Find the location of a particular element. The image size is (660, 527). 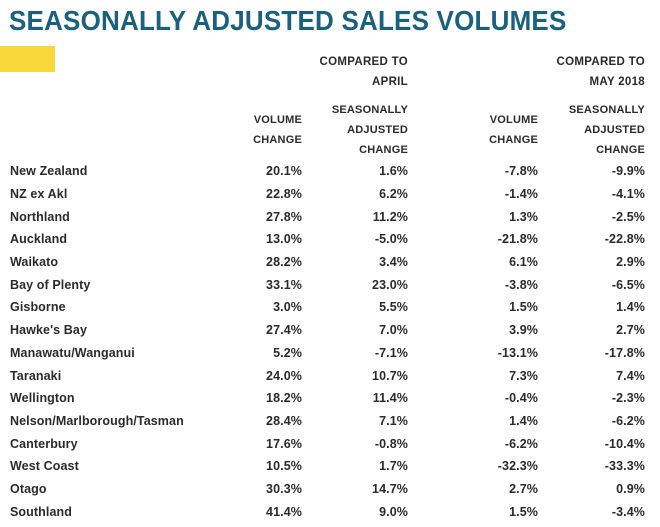

table-row: Auckland 13.0% -5.0% -21.8% -22.8% is located at coordinates (327, 239).